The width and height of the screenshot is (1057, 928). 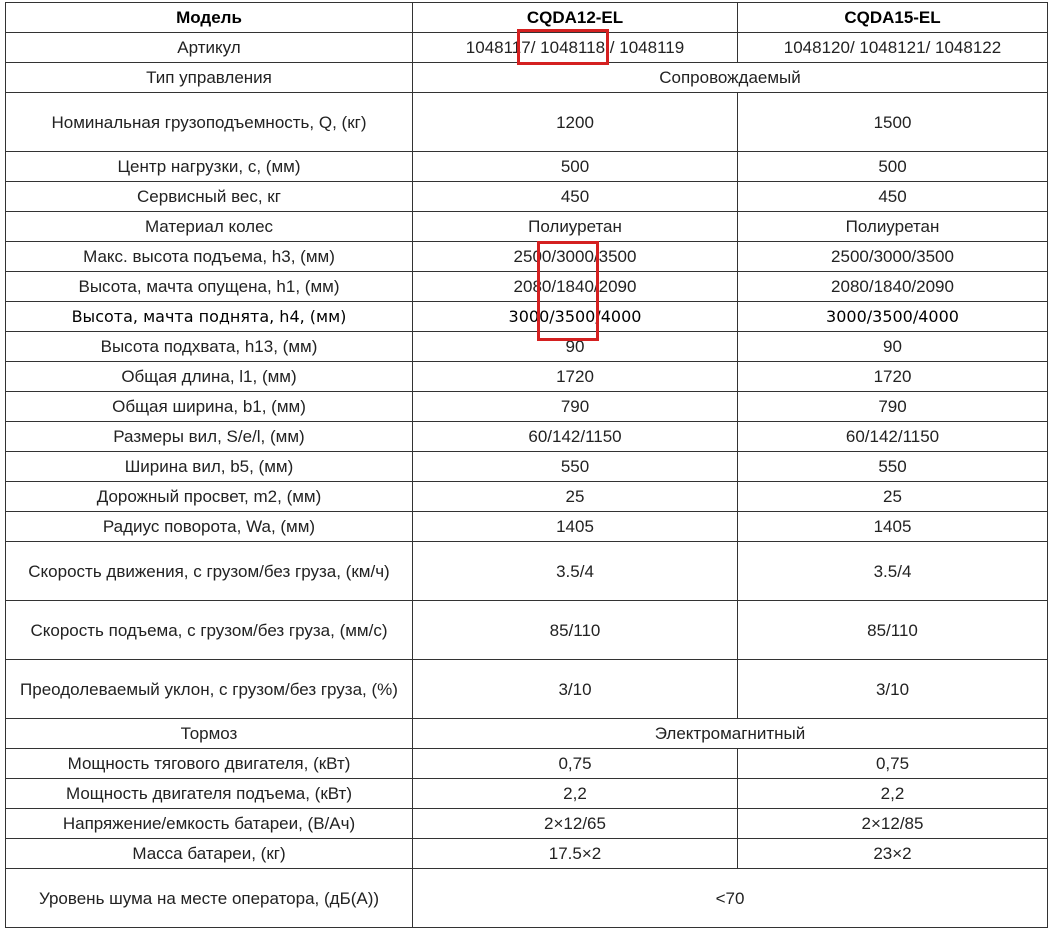 I want to click on row-value: CQDA12-EL, so click(x=575, y=17).